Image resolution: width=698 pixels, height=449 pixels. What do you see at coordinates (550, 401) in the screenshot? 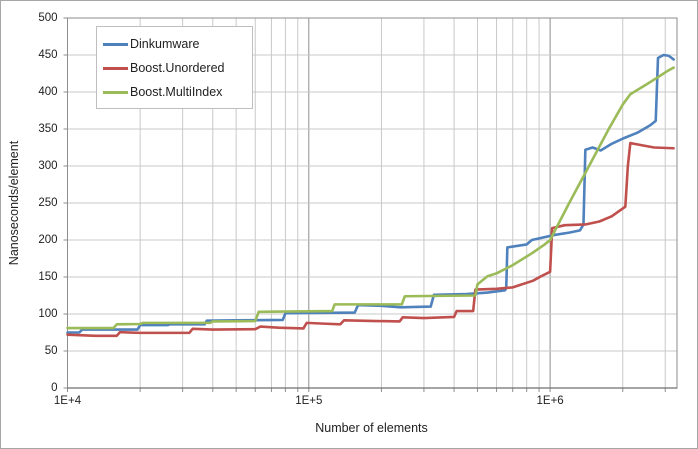
I see `x-tick-label: 1E+6` at bounding box center [550, 401].